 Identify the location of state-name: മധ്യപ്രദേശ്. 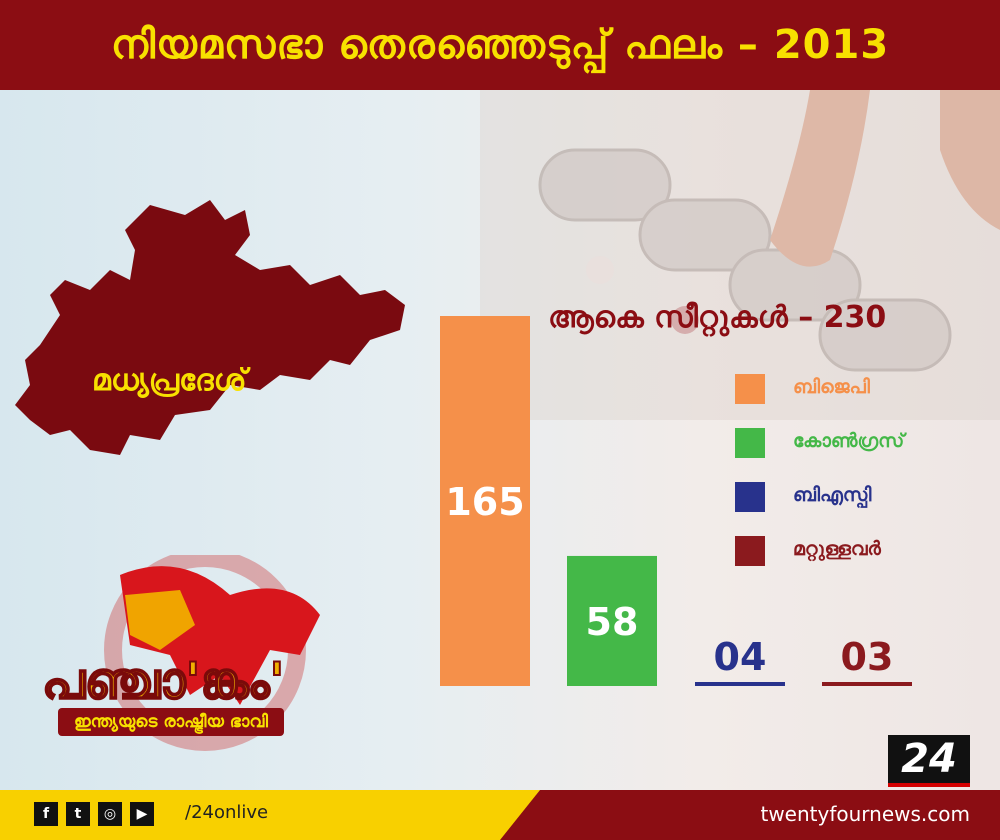
(169, 380).